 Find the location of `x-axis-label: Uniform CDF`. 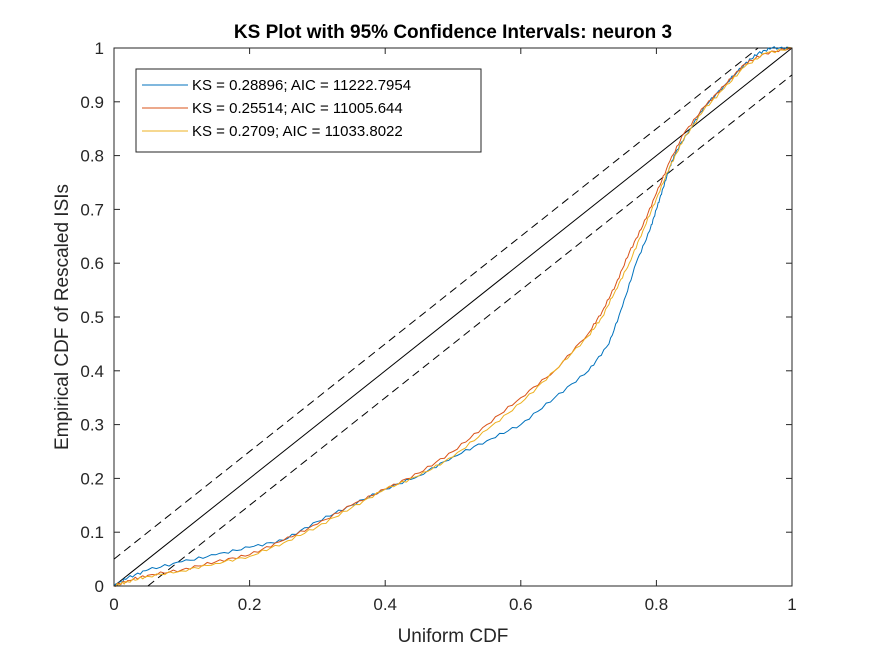

x-axis-label: Uniform CDF is located at coordinates (453, 636).